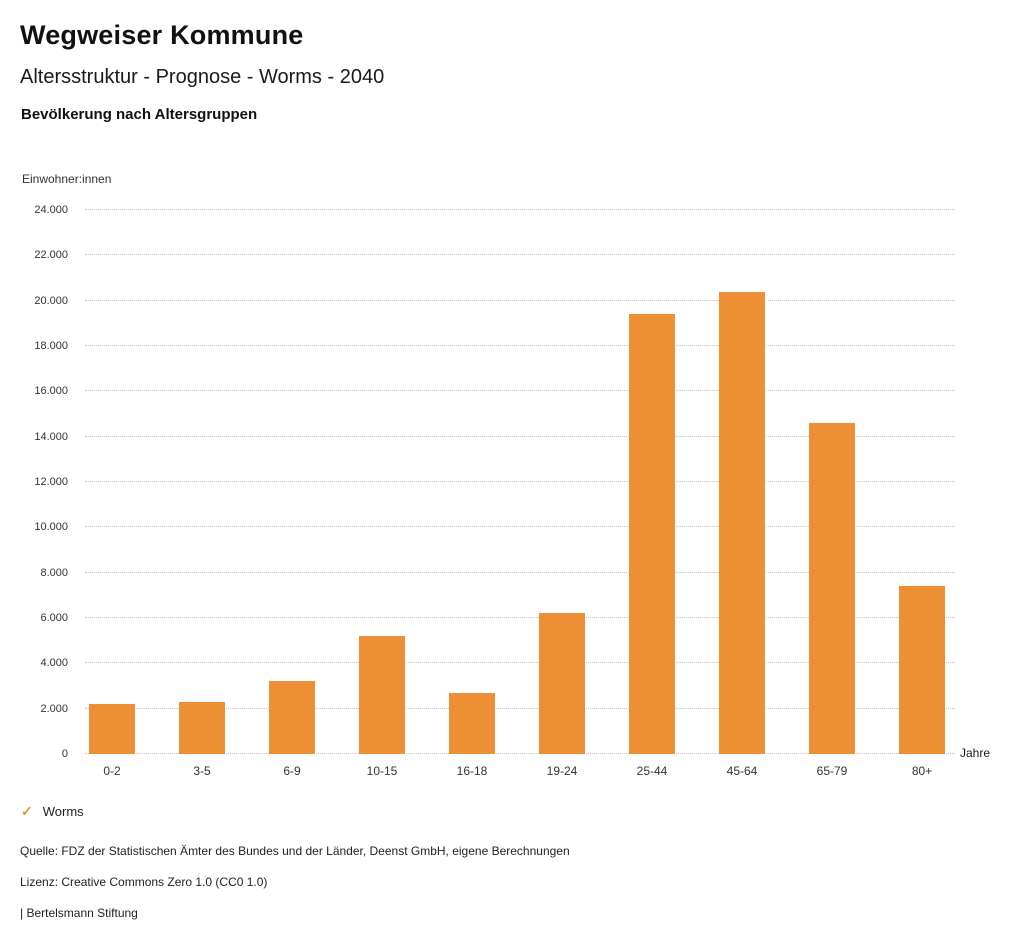  Describe the element at coordinates (922, 670) in the screenshot. I see `bar-80+` at that location.